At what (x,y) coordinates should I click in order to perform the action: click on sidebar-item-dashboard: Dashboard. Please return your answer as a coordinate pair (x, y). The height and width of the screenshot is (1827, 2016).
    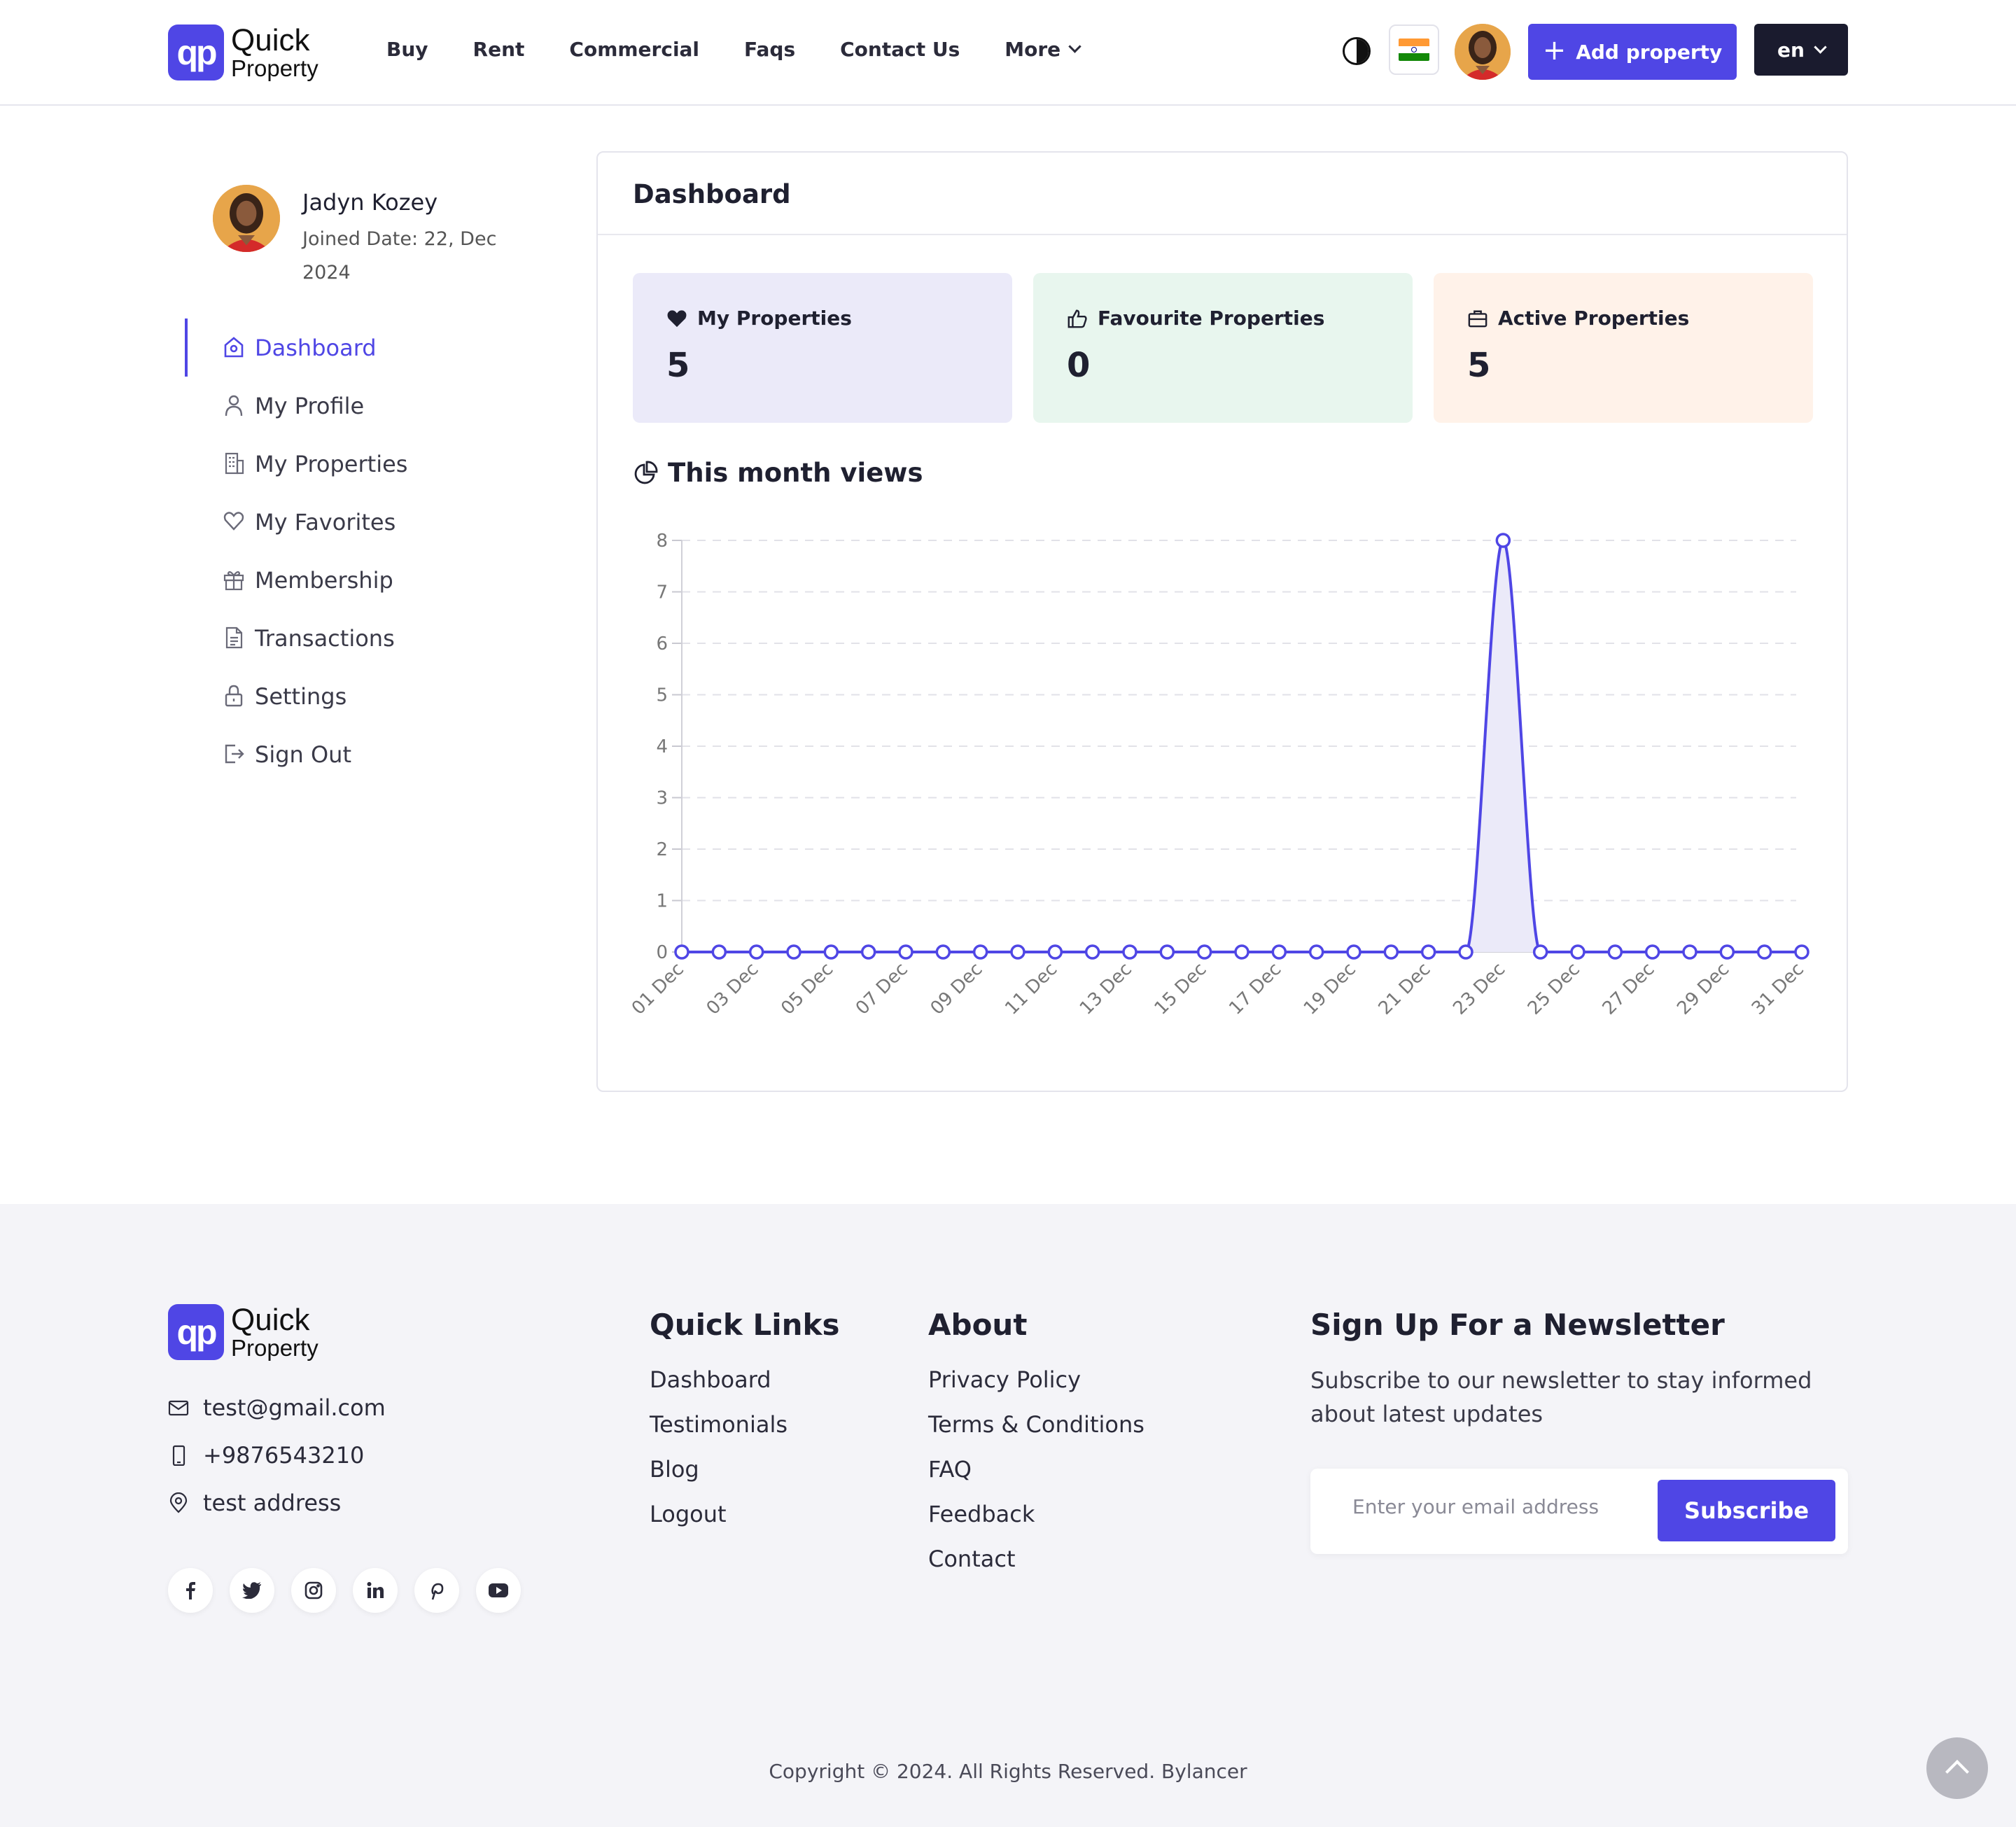
    Looking at the image, I should click on (332, 347).